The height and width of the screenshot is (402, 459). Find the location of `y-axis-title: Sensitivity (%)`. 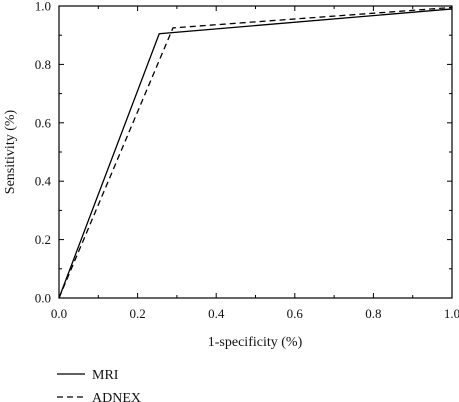

y-axis-title: Sensitivity (%) is located at coordinates (10, 151).